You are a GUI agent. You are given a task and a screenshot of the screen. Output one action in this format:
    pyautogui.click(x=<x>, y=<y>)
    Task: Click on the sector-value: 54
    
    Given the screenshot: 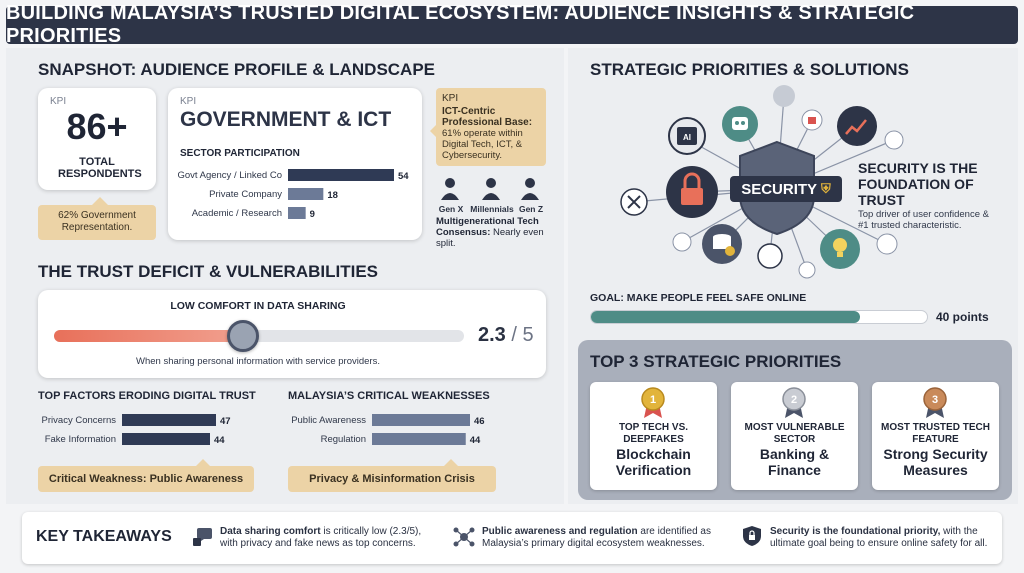 What is the action you would take?
    pyautogui.click(x=403, y=176)
    